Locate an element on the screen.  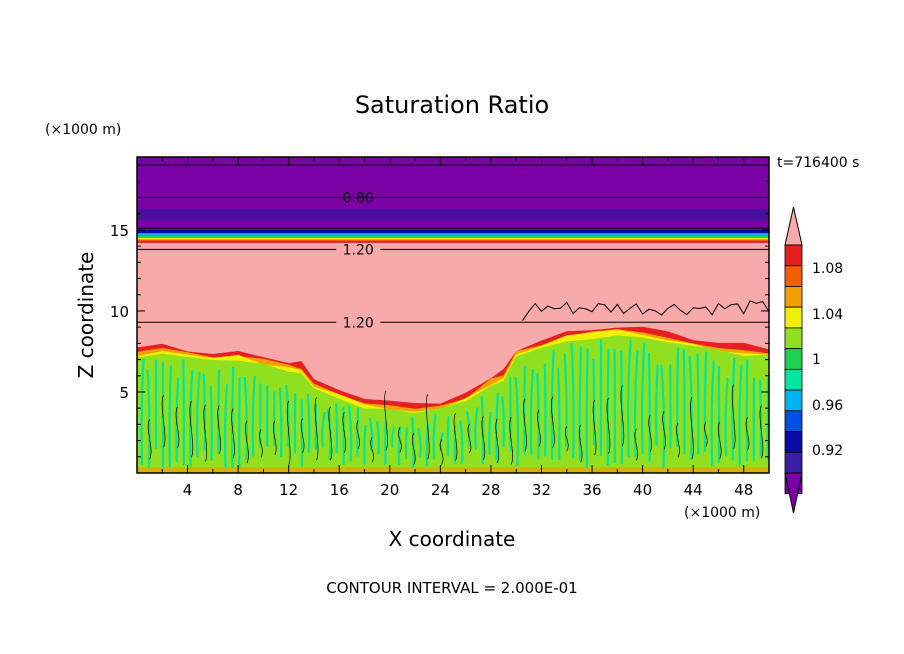
x-tick-label: 44 is located at coordinates (693, 490).